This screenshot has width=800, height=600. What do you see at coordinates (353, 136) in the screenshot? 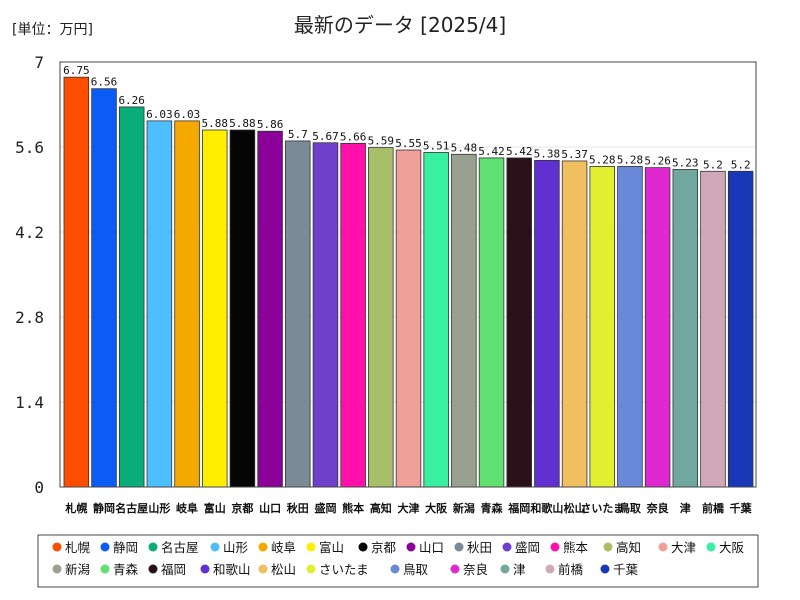
I see `data-label: 5.66` at bounding box center [353, 136].